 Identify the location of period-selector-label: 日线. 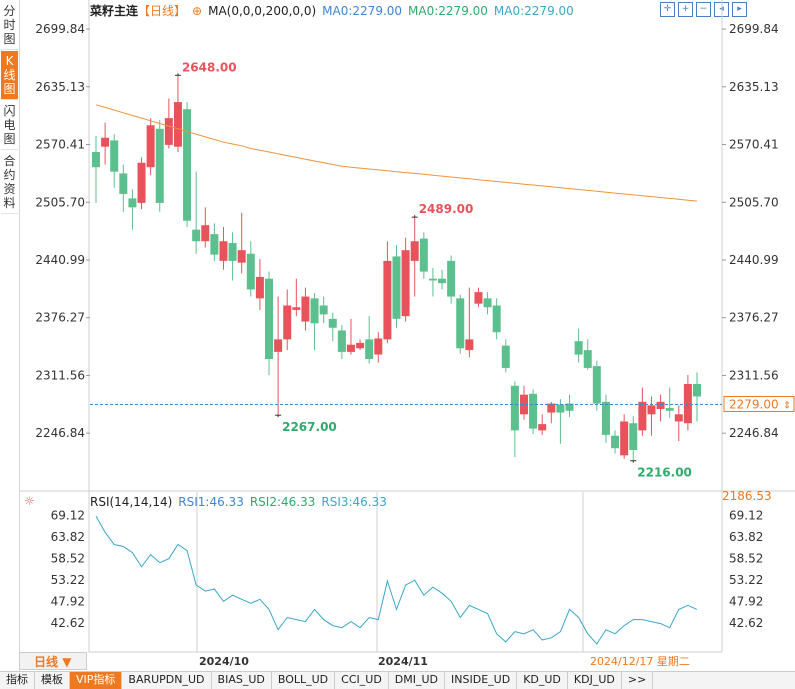
(46, 662).